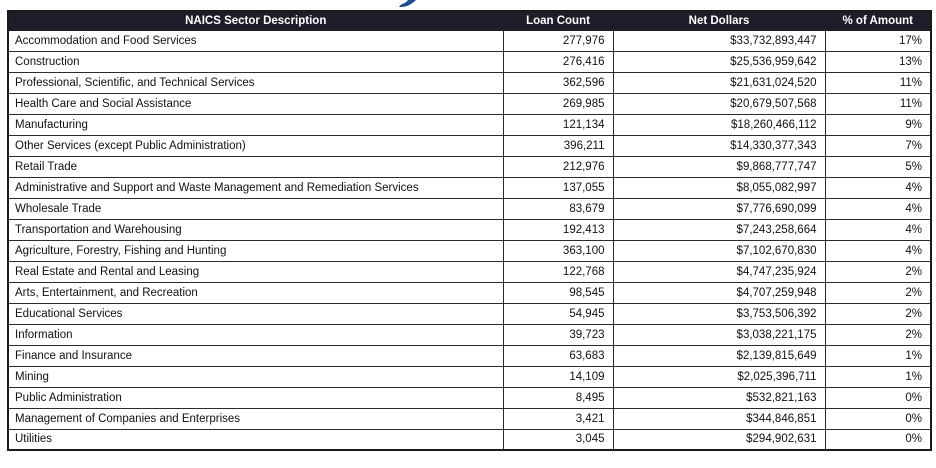 The width and height of the screenshot is (936, 468). I want to click on sector-description-cell: Retail Trade, so click(255, 166).